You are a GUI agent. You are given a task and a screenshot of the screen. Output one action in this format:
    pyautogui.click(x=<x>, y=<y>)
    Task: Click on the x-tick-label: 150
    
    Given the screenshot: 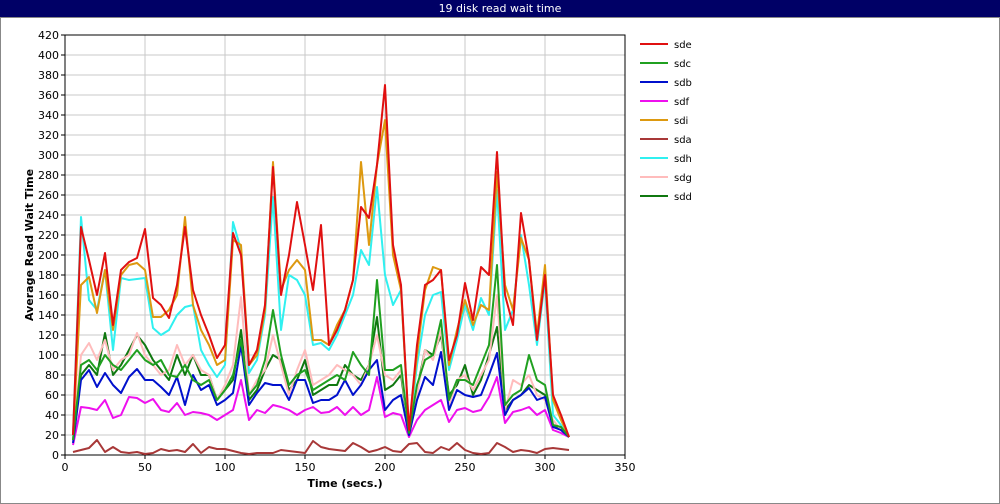 What is the action you would take?
    pyautogui.click(x=305, y=467)
    